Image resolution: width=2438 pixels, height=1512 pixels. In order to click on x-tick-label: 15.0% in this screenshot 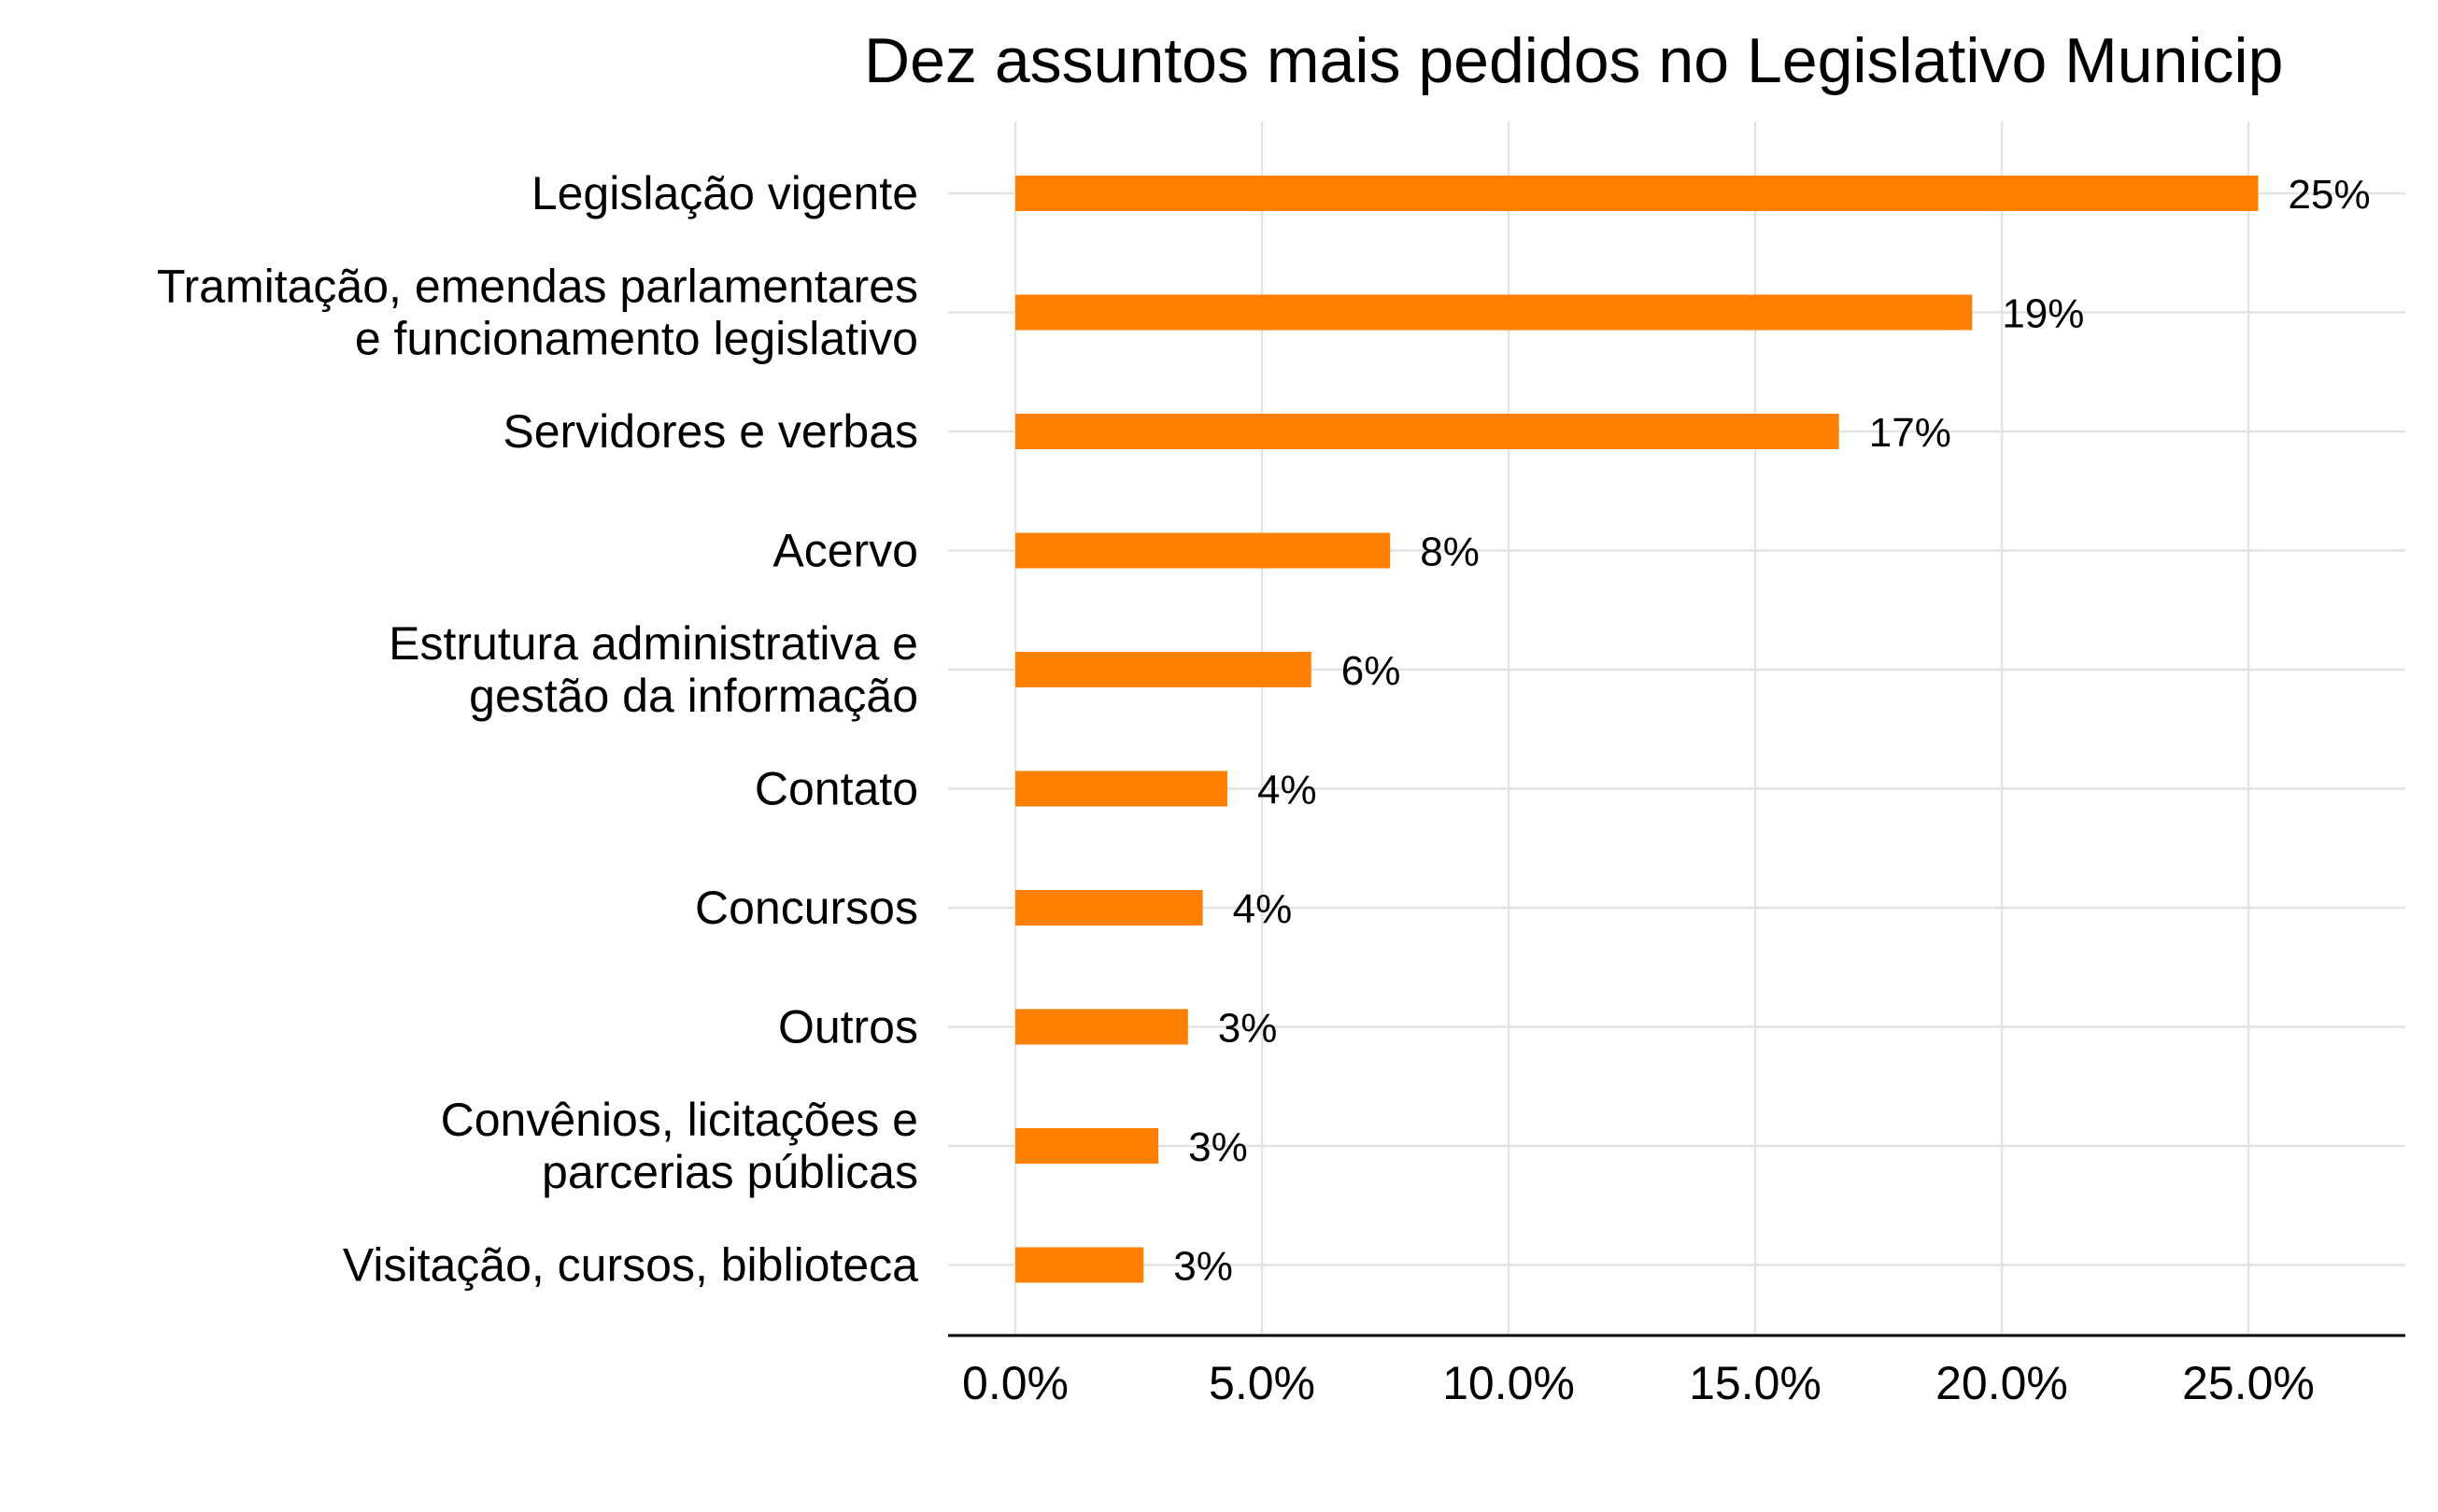, I will do `click(1755, 1383)`.